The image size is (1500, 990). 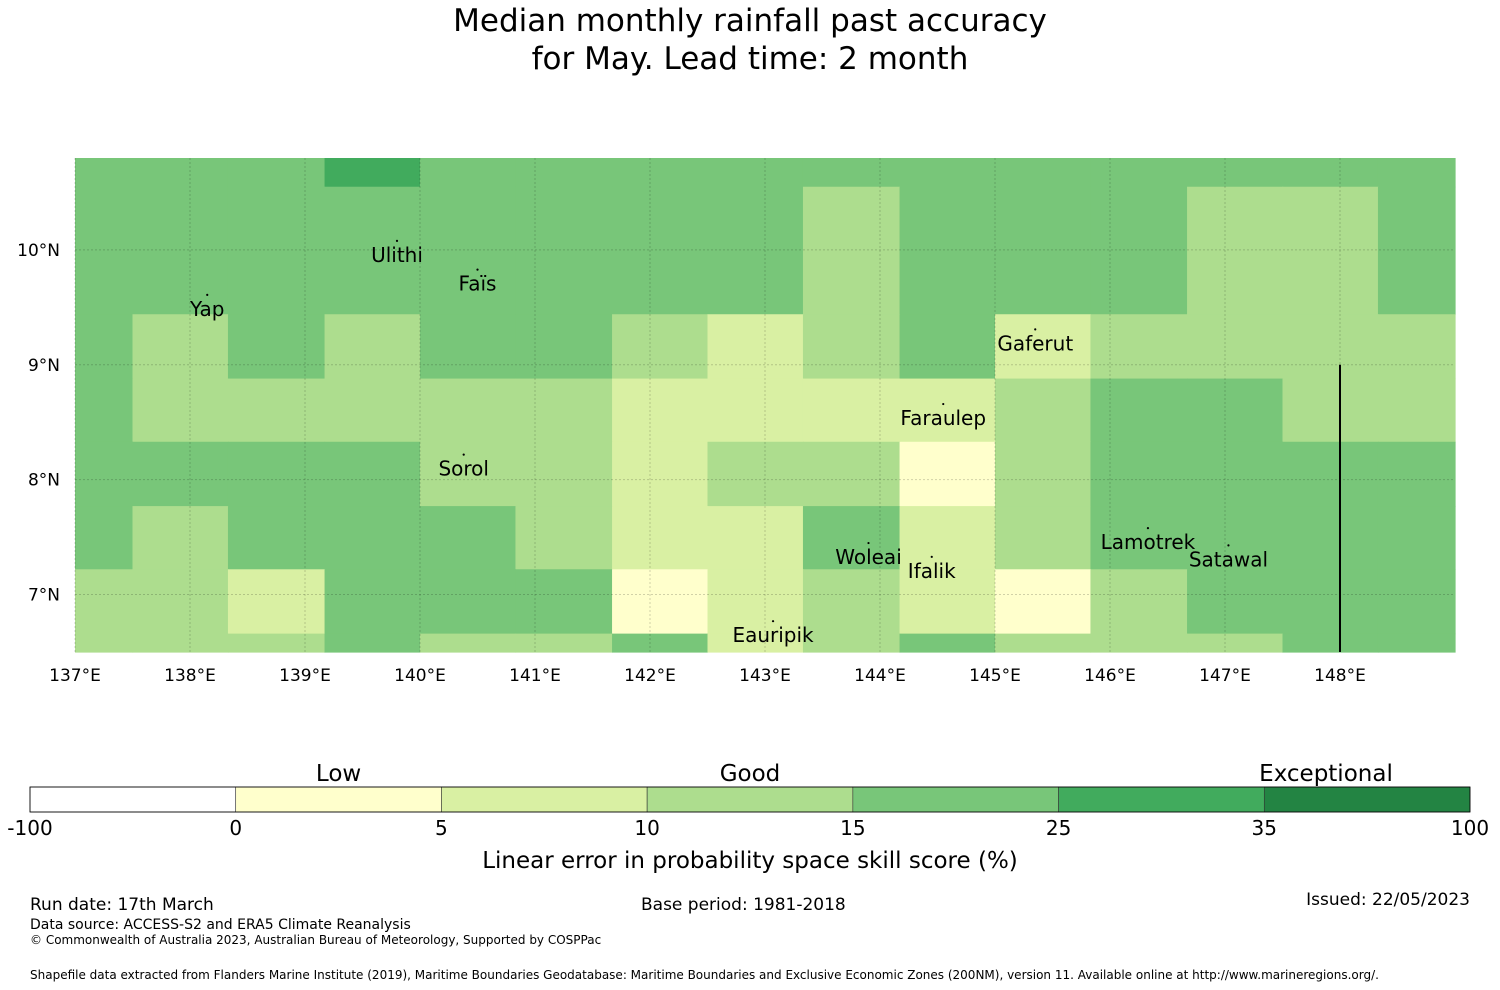 What do you see at coordinates (1340, 676) in the screenshot?
I see `longitude-tick-label: 148°E` at bounding box center [1340, 676].